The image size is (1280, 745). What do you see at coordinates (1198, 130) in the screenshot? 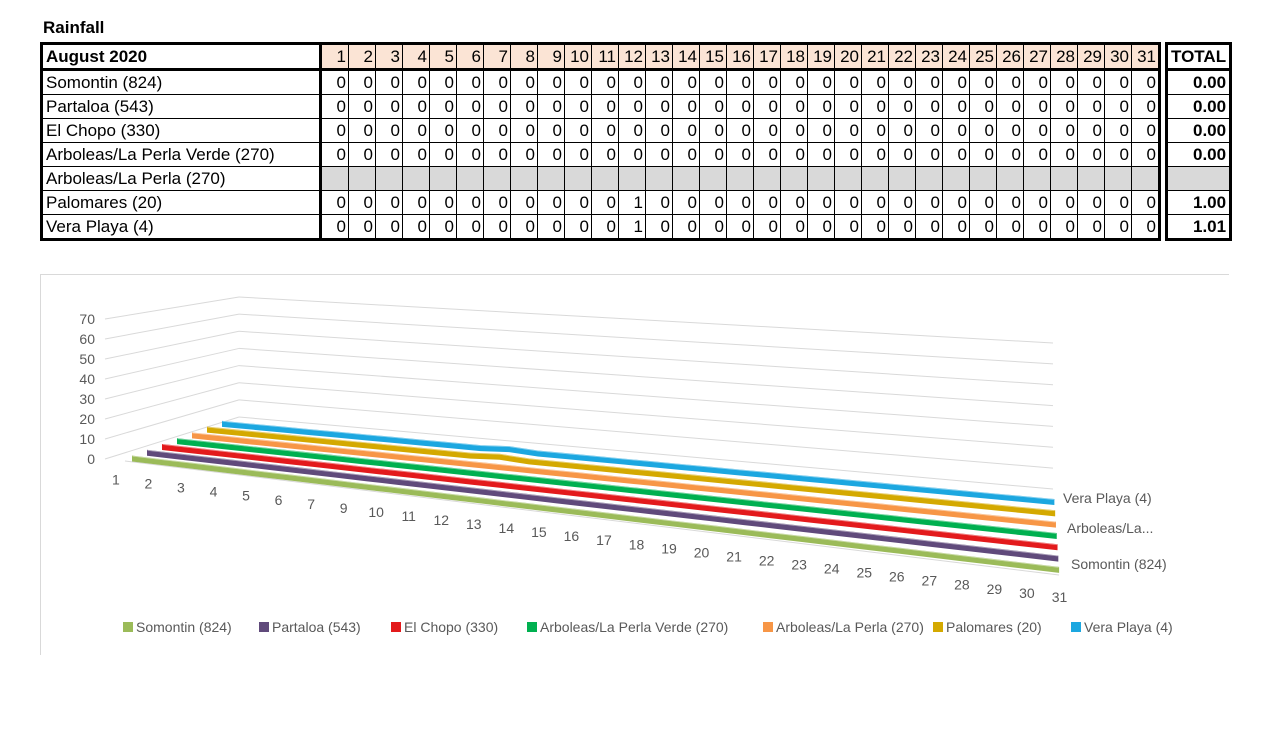
I see `total-value: 0.00` at bounding box center [1198, 130].